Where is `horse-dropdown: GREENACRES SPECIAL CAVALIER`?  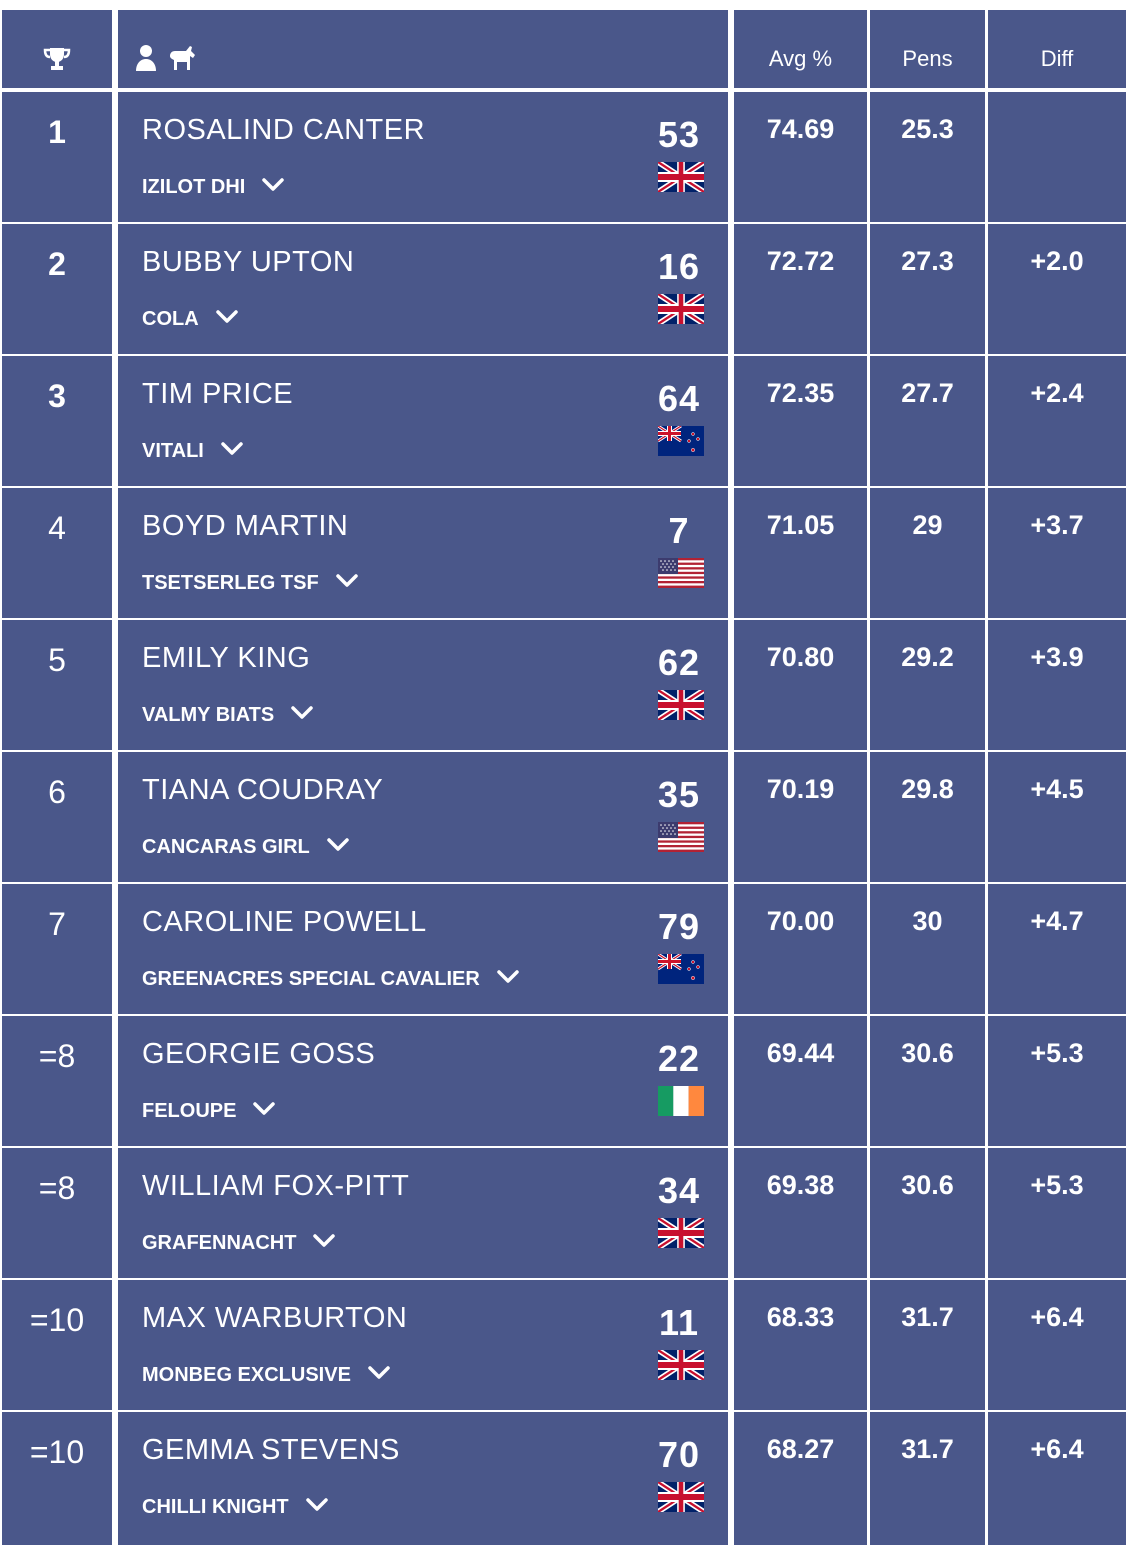 horse-dropdown: GREENACRES SPECIAL CAVALIER is located at coordinates (331, 979).